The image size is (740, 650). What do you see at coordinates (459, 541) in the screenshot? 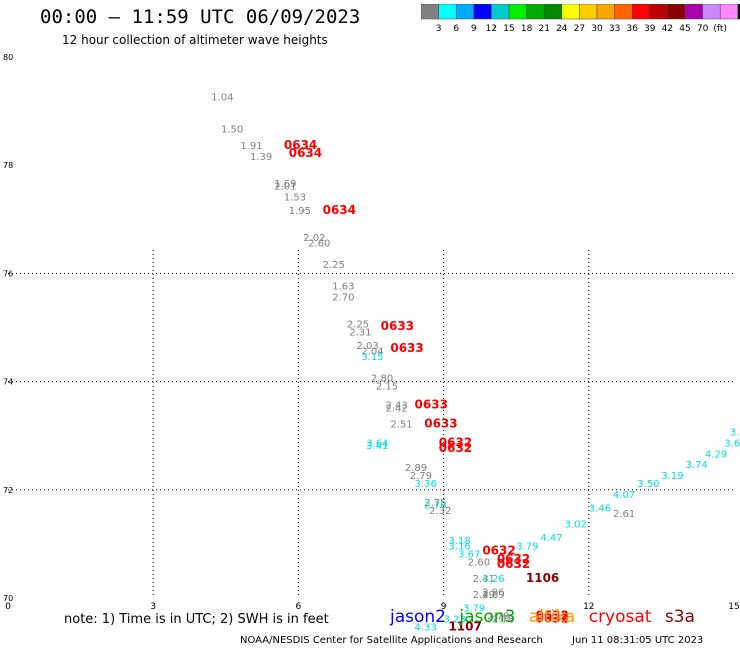
I see `wave-height-label: 3.18` at bounding box center [459, 541].